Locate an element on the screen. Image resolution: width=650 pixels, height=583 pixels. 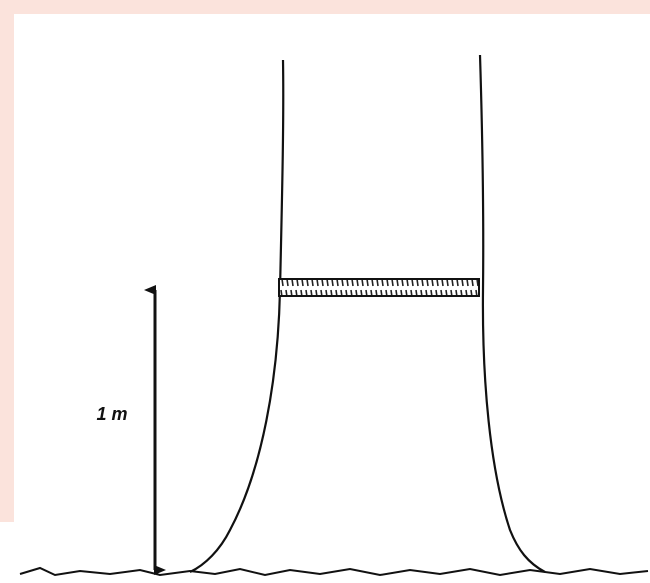
trunk-left-edge is located at coordinates (237, 316).